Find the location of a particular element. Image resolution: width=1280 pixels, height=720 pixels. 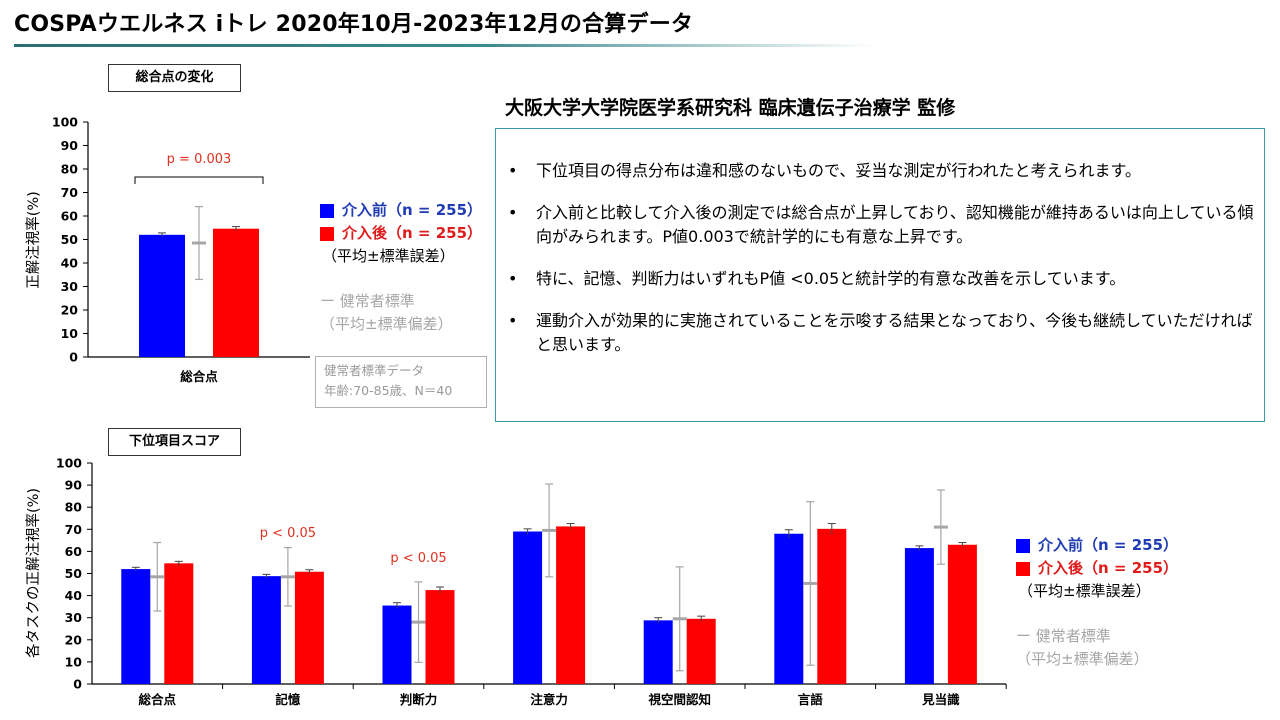

title-underline is located at coordinates (444, 45).